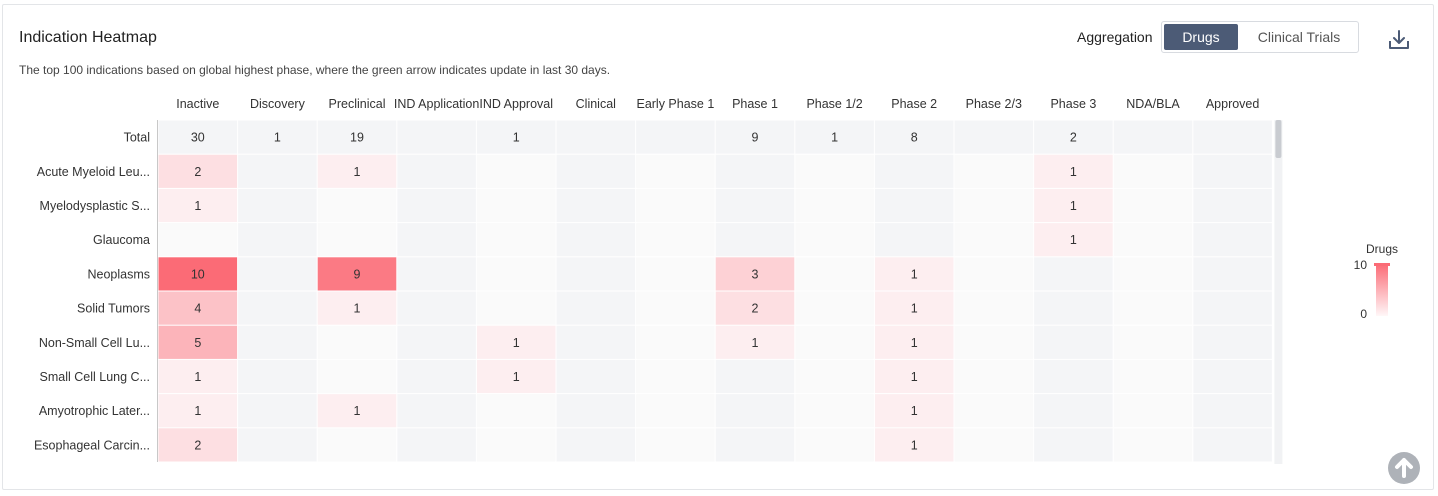 This screenshot has width=1438, height=496. What do you see at coordinates (1278, 139) in the screenshot?
I see `scrollbar-thumb` at bounding box center [1278, 139].